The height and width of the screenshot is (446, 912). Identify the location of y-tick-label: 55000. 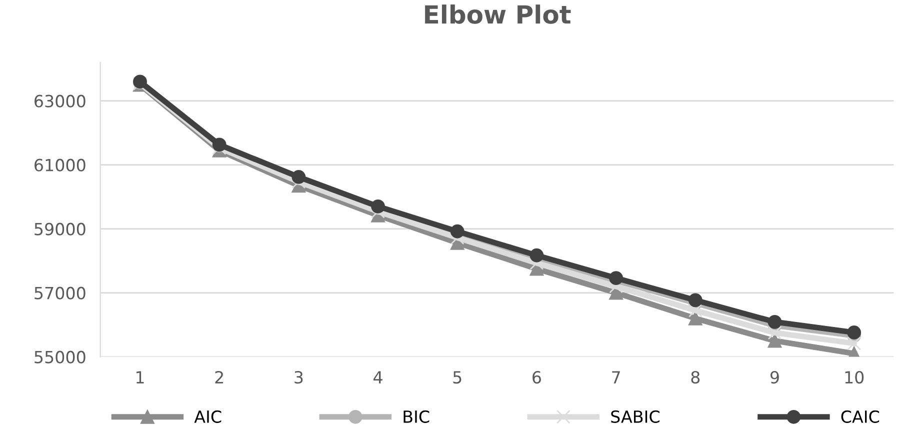
(60, 357).